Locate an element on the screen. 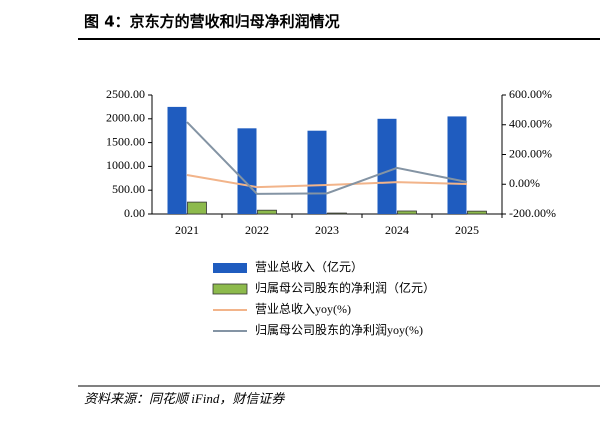  legend-label: 归属母公司股东的净利润（亿元） is located at coordinates (345, 287).